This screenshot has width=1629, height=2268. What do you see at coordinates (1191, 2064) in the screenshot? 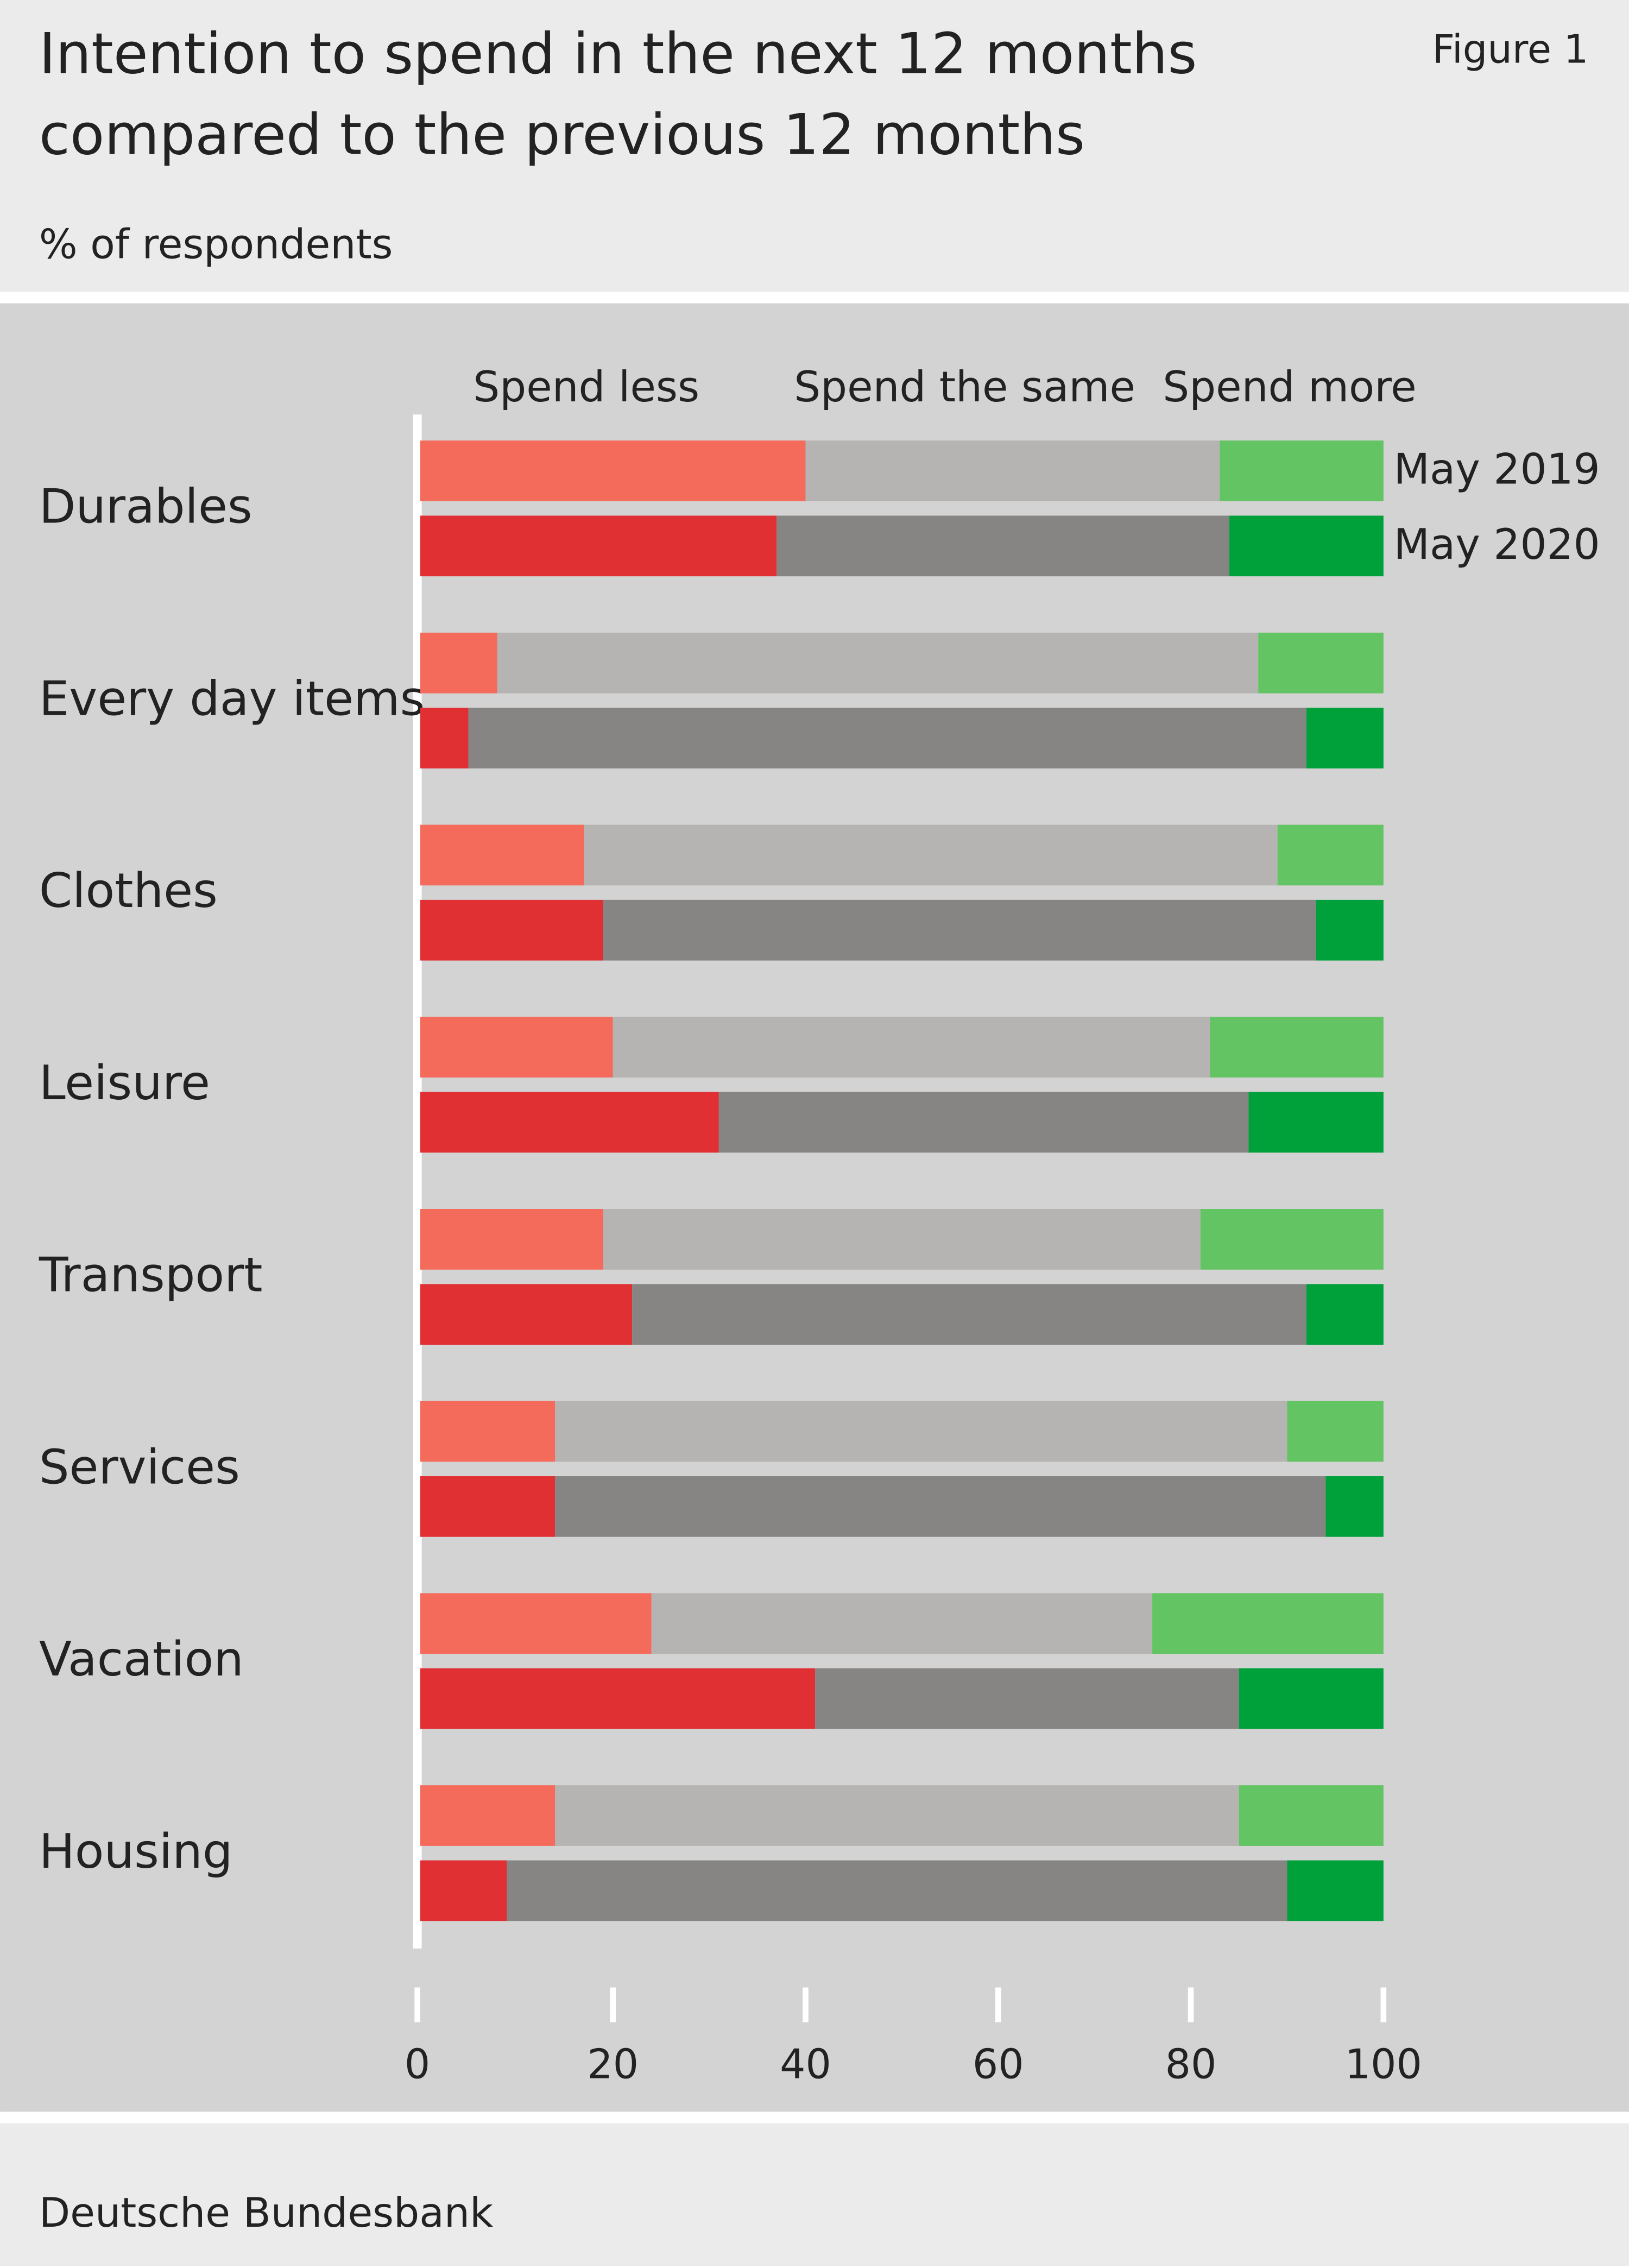
I see `x-tick-label: 80` at bounding box center [1191, 2064].